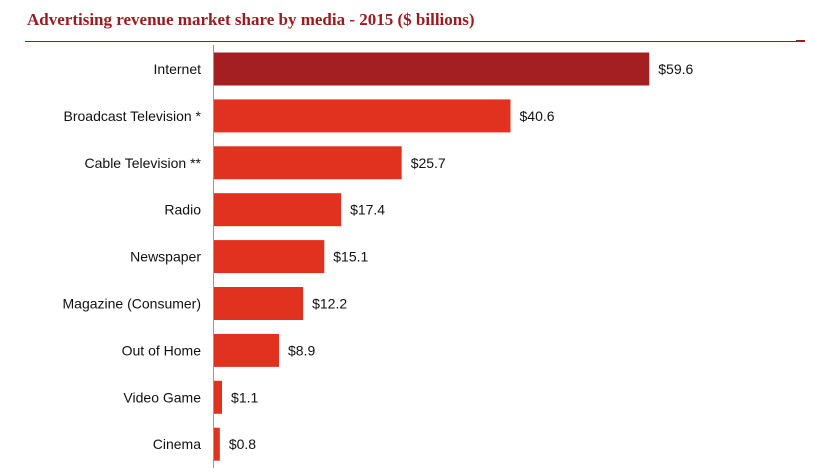 This screenshot has width=814, height=474. Describe the element at coordinates (278, 210) in the screenshot. I see `bar-radio` at that location.